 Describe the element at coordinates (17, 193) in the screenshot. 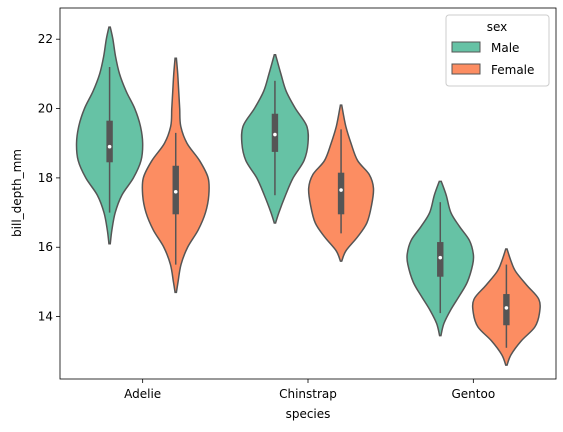

I see `y-axis-label: bill_depth_mm` at that location.